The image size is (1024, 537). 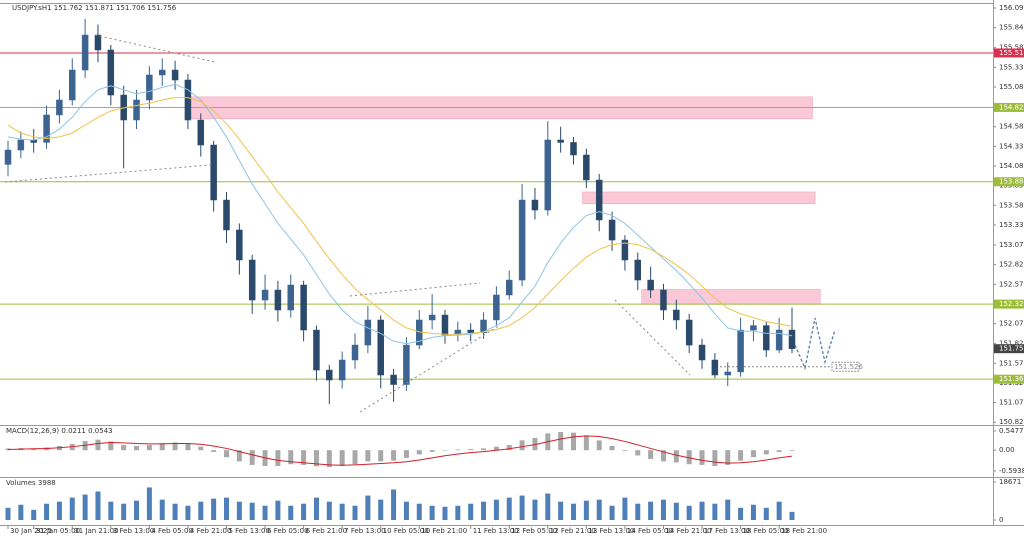 What do you see at coordinates (287, 531) in the screenshot?
I see `x-tick-label: 6 Feb 05:00` at bounding box center [287, 531].